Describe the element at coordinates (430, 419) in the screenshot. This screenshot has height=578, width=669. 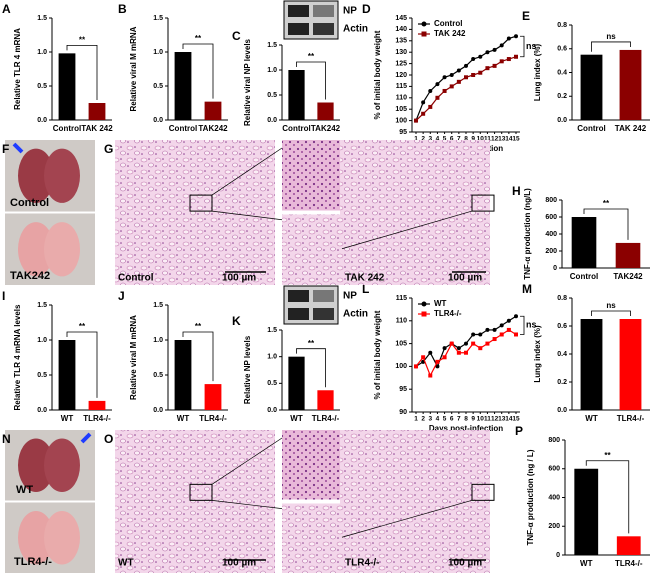
I see `x-tick-label: 3` at that location.